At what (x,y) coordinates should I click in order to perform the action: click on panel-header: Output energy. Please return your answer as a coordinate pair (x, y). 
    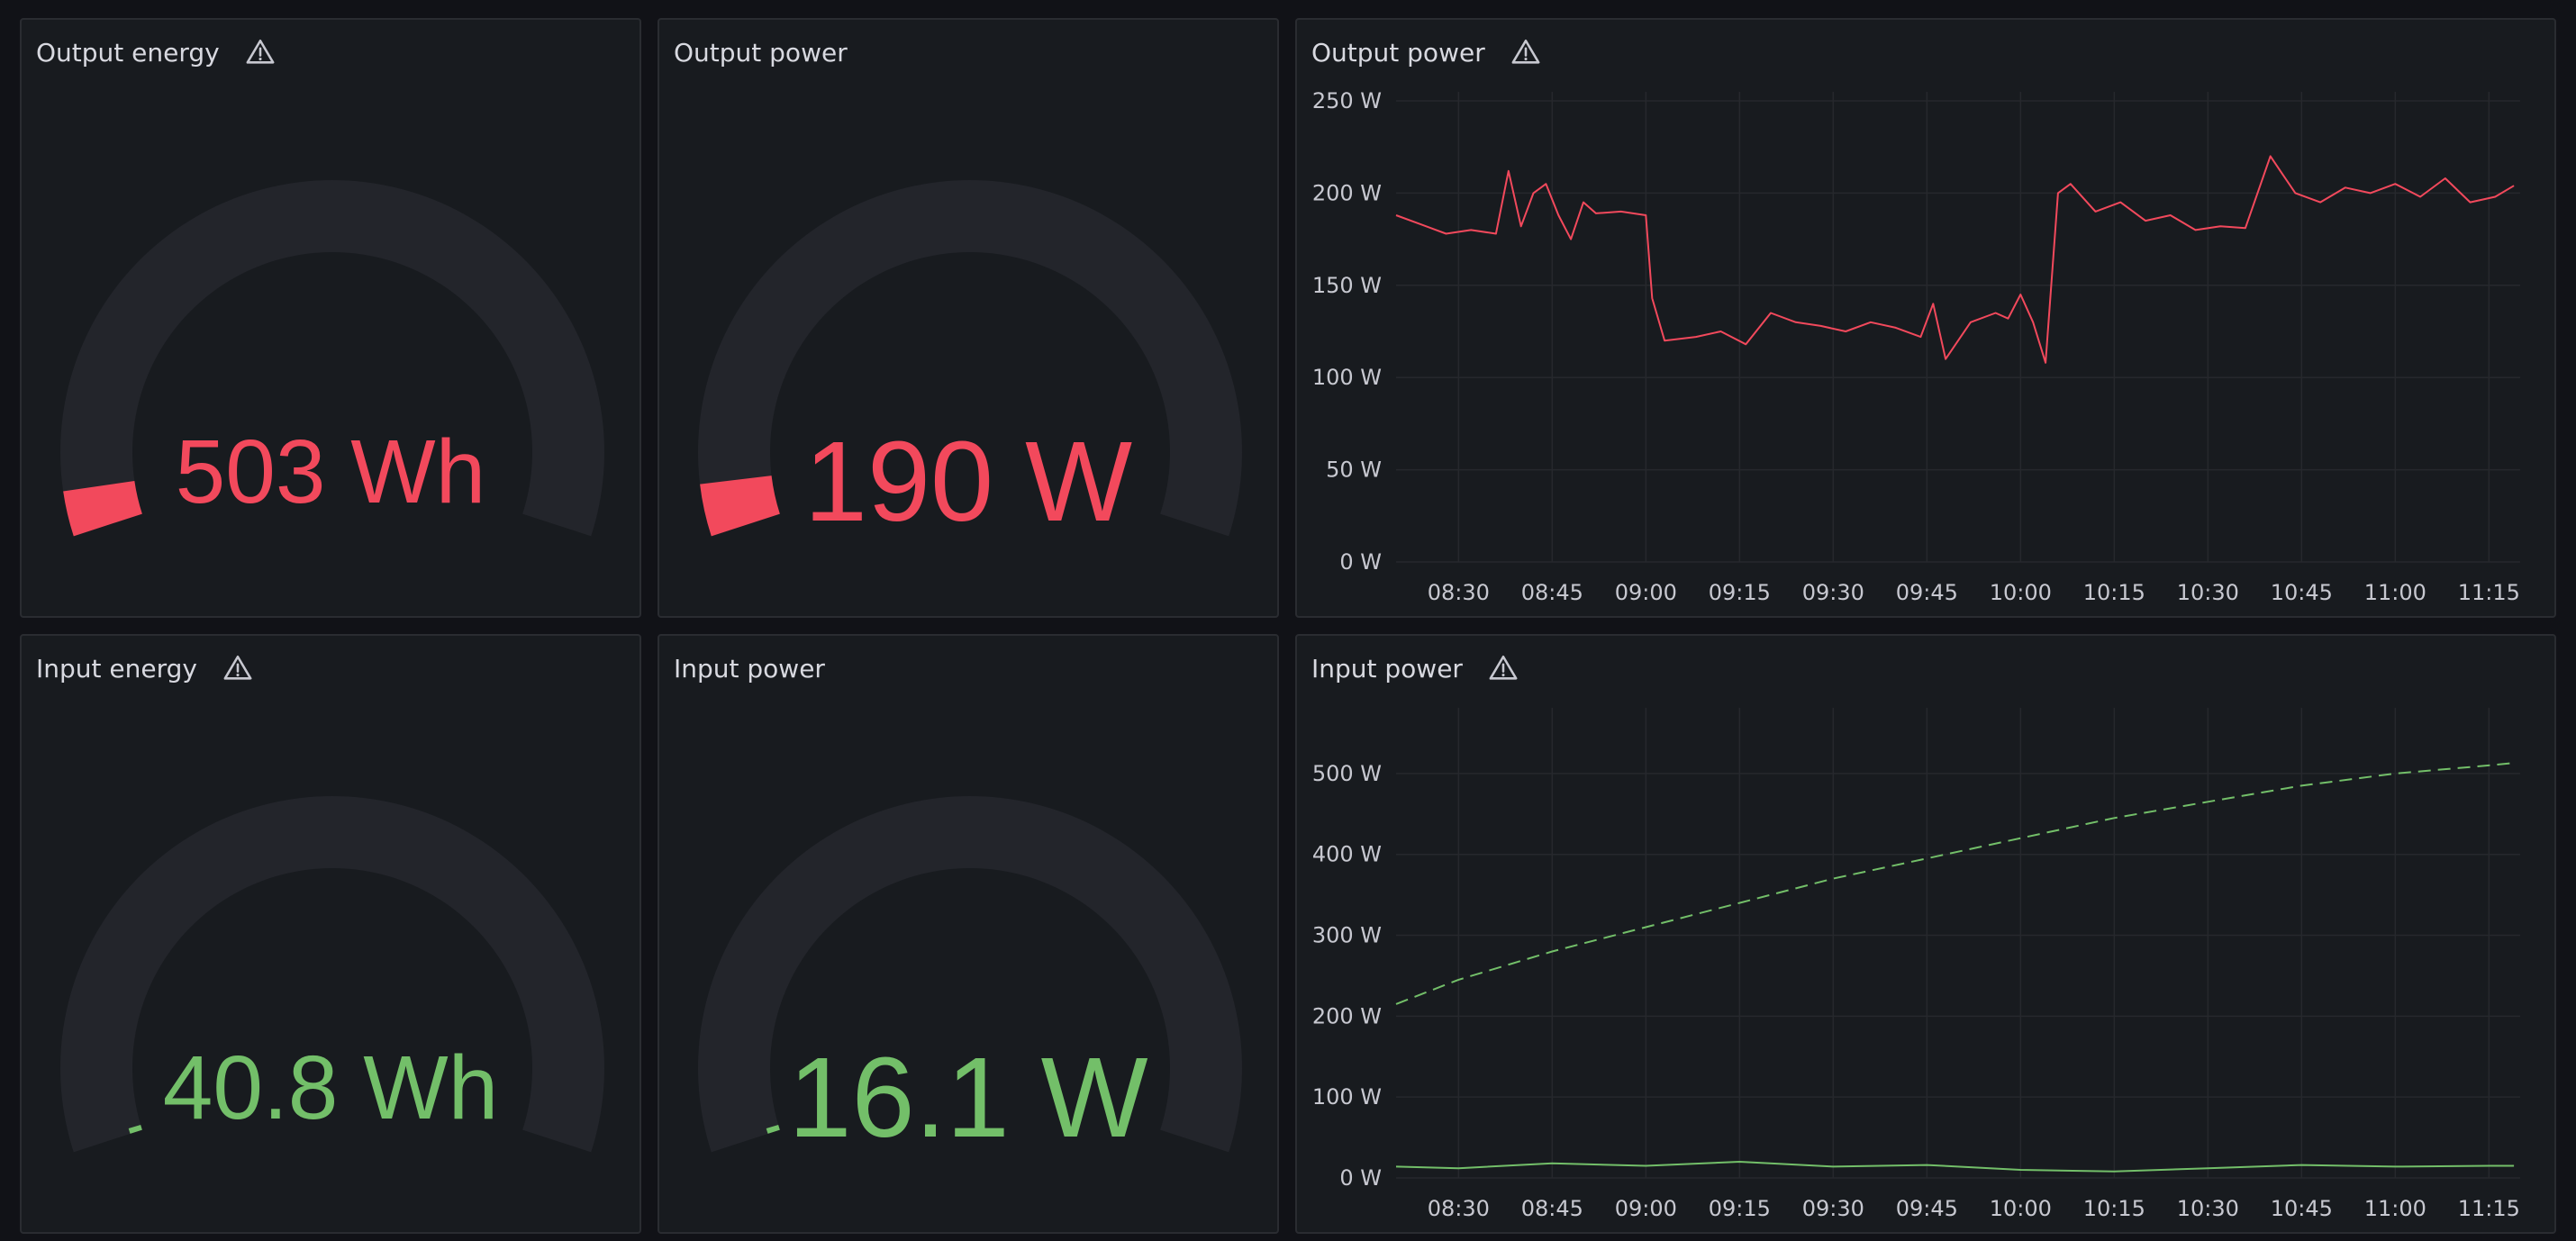
    Looking at the image, I should click on (156, 52).